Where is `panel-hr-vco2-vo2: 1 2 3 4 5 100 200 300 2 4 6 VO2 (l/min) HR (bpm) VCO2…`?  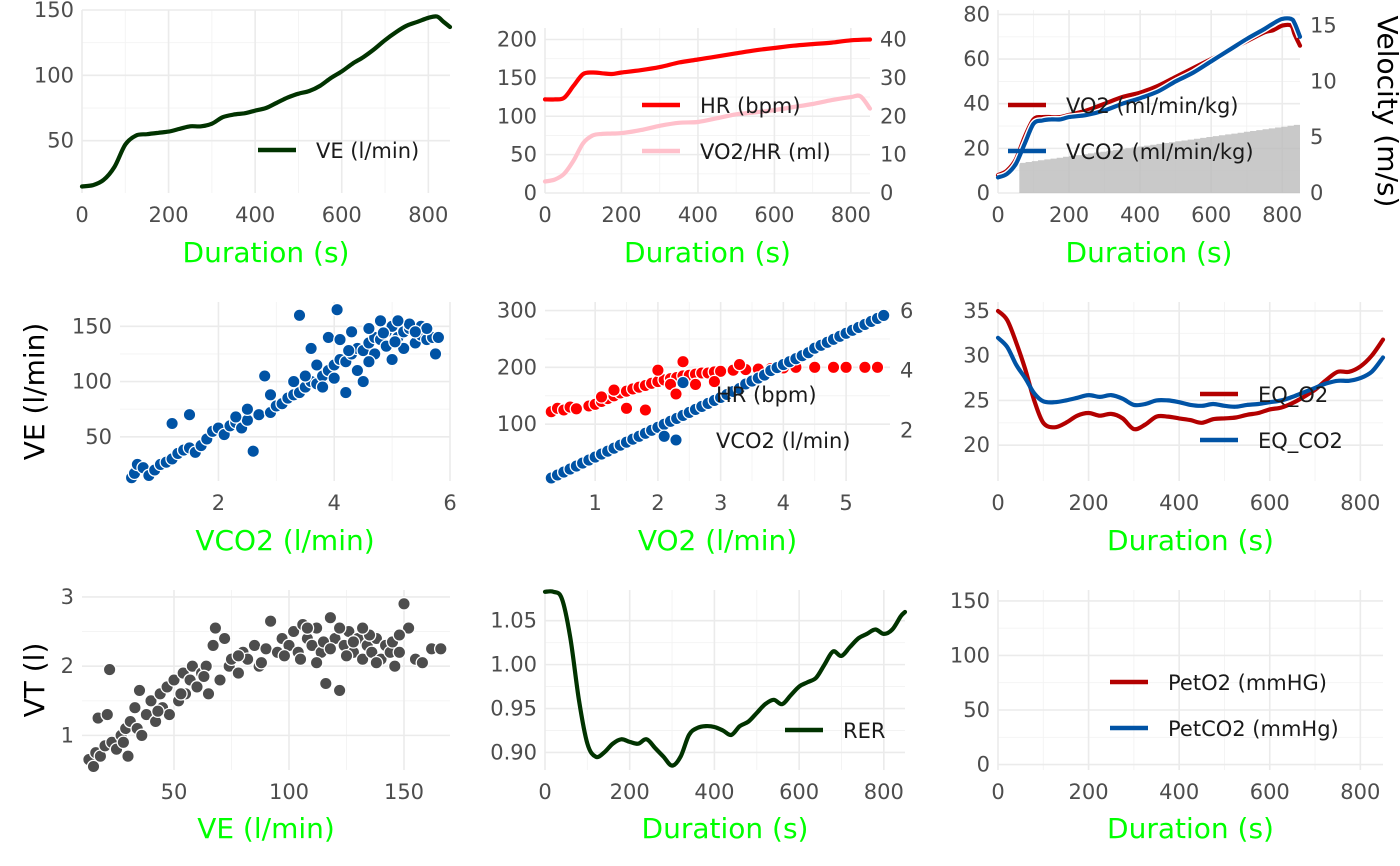 panel-hr-vco2-vo2: 1 2 3 4 5 100 200 300 2 4 6 VO2 (l/min) HR (bpm) VCO2… is located at coordinates (705, 428).